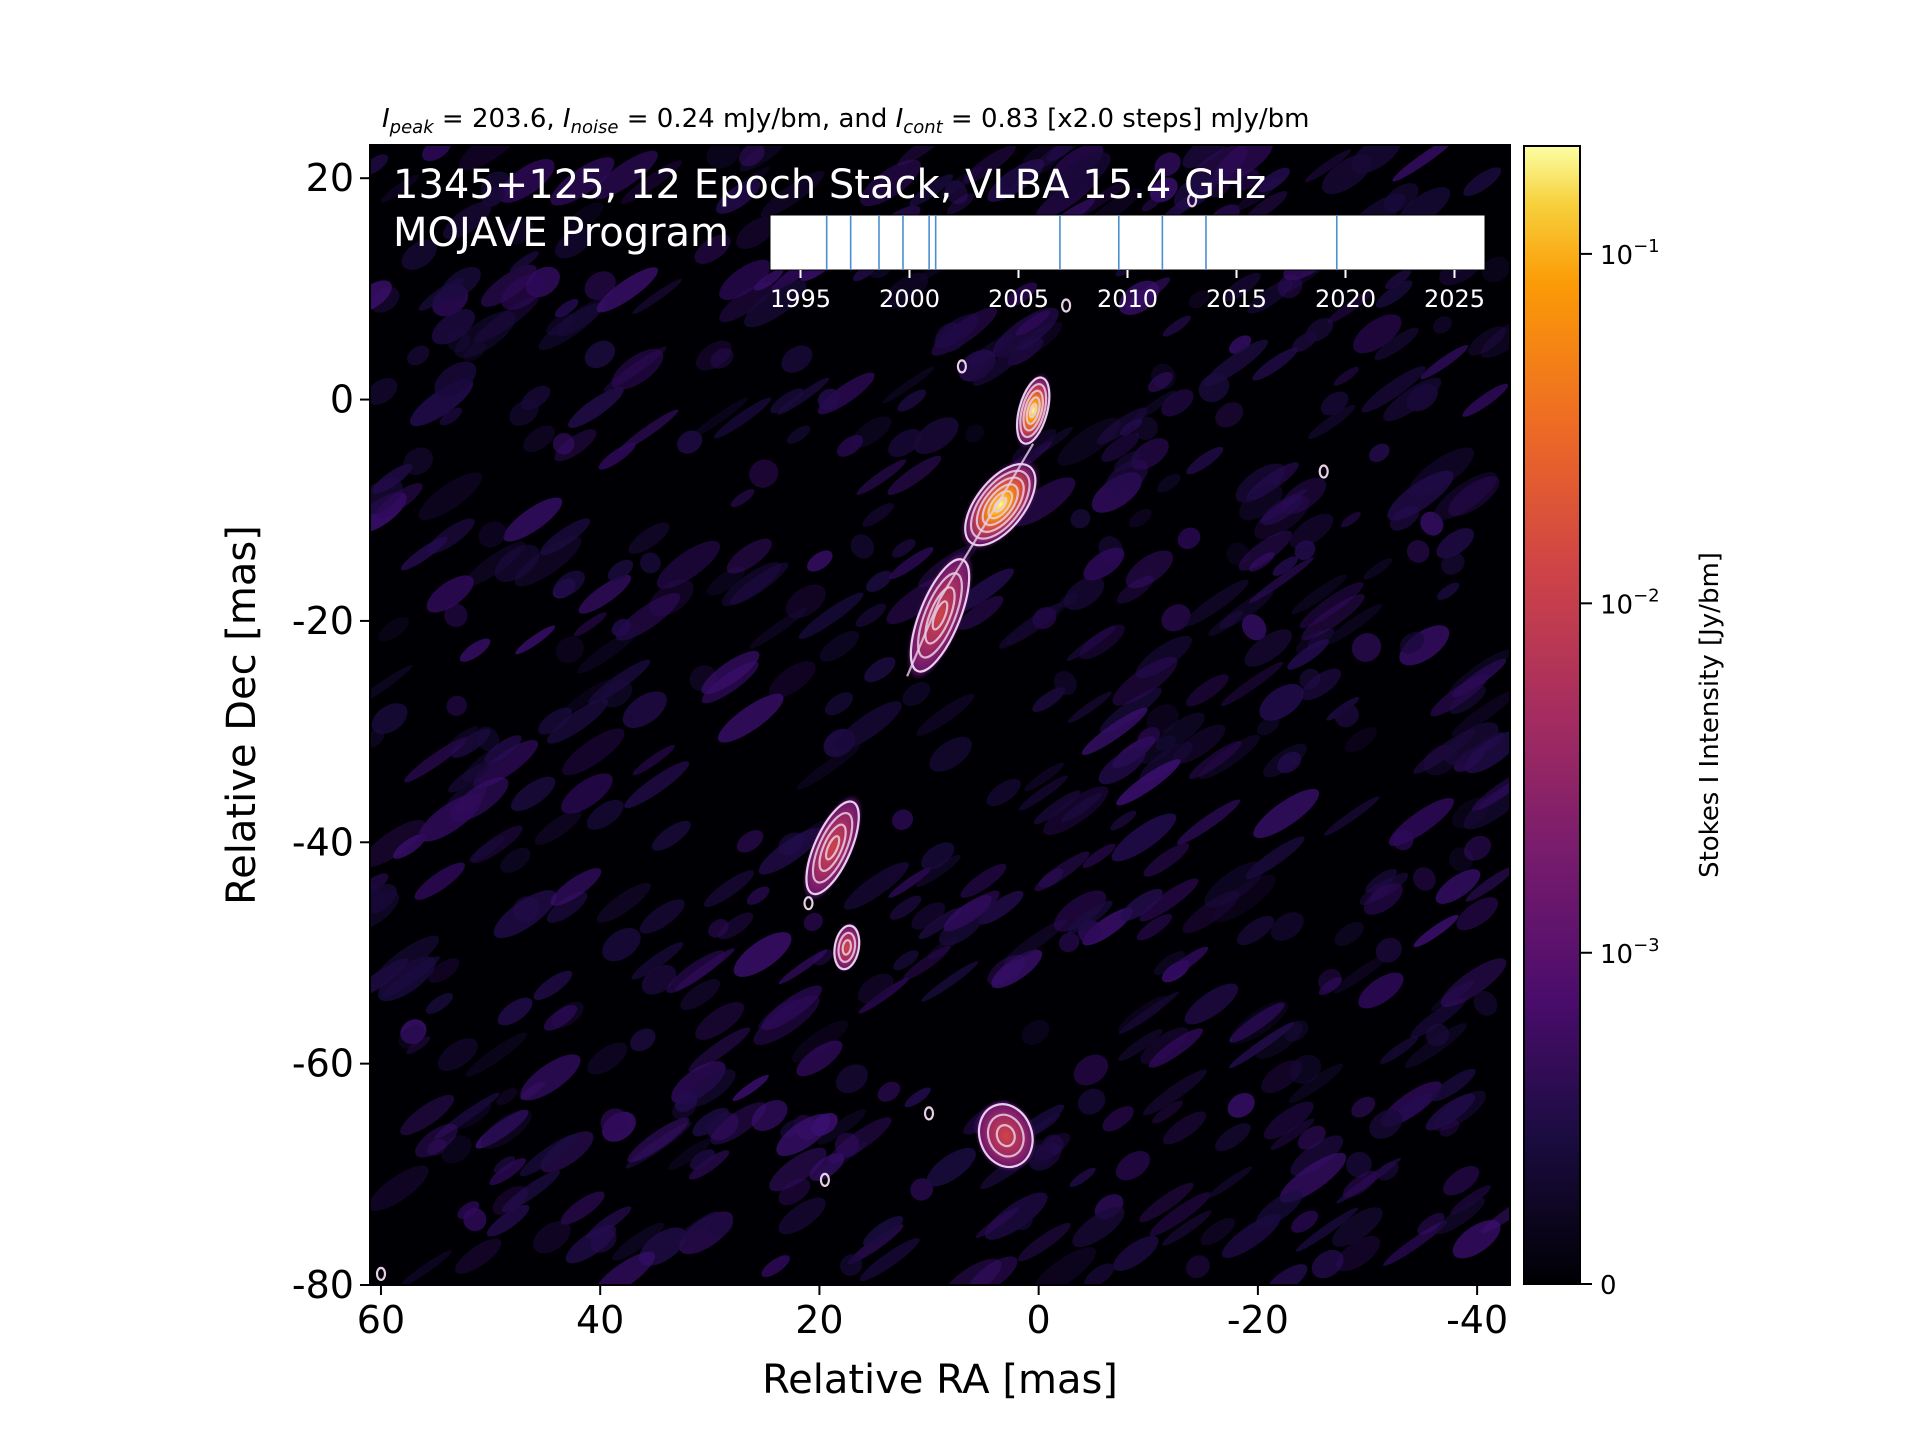 The width and height of the screenshot is (1920, 1444). Describe the element at coordinates (819, 1320) in the screenshot. I see `x-tick-label: 20` at that location.